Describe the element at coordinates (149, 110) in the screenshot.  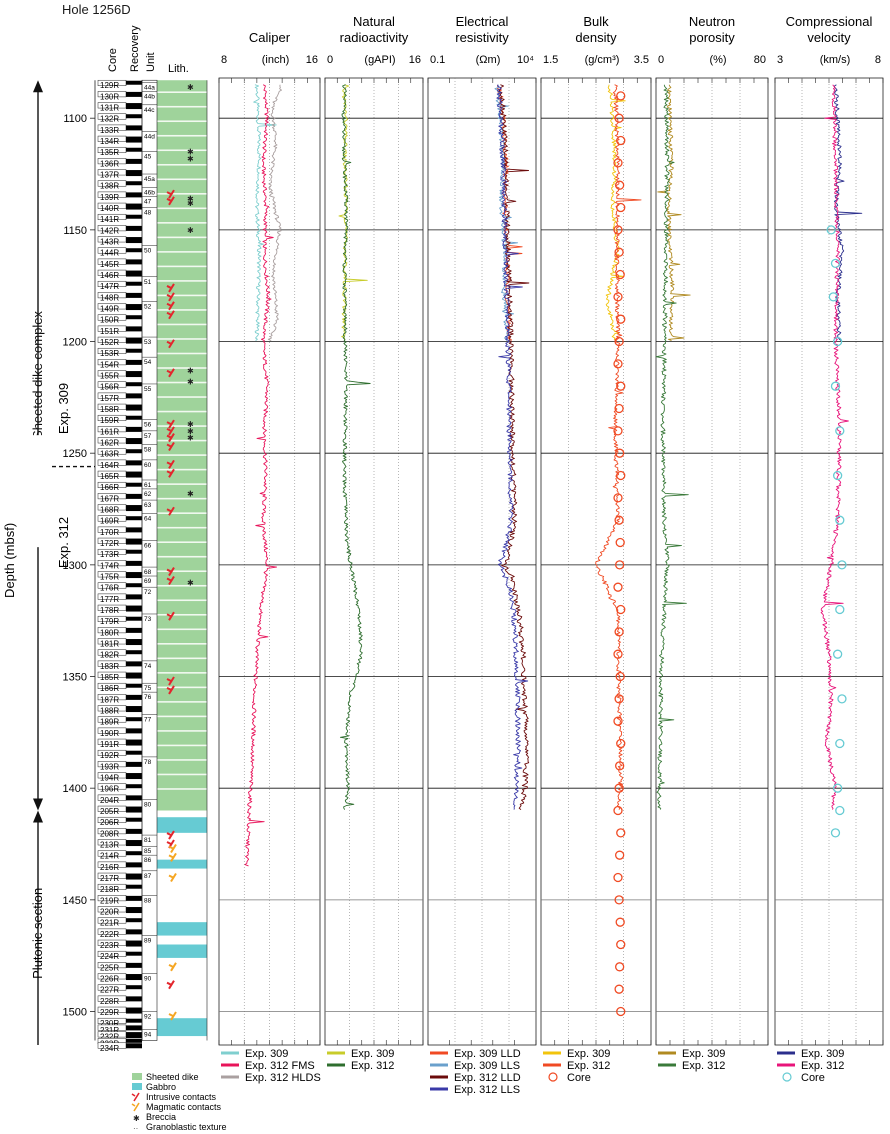
I see `unit-label: 44c` at that location.